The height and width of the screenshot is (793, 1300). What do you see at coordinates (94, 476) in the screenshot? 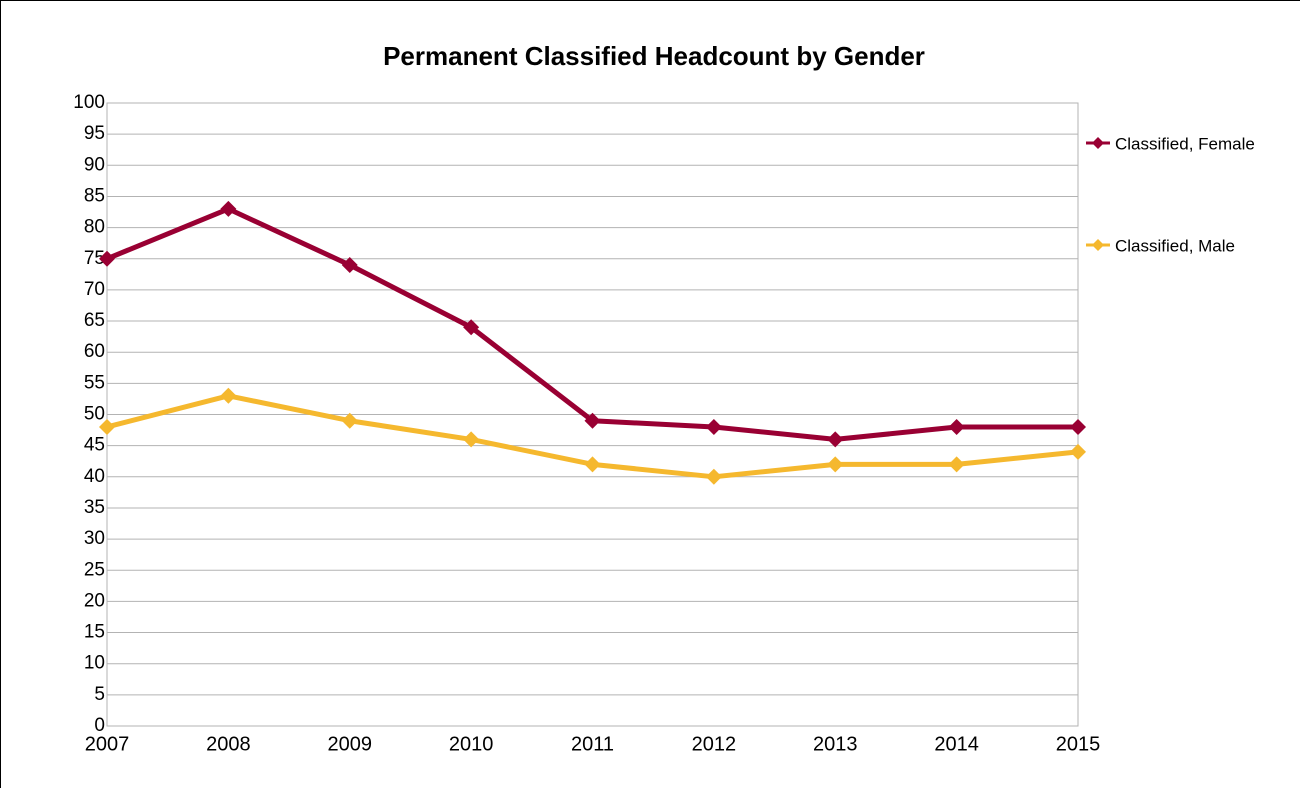
I see `y-tick-label: 40` at bounding box center [94, 476].